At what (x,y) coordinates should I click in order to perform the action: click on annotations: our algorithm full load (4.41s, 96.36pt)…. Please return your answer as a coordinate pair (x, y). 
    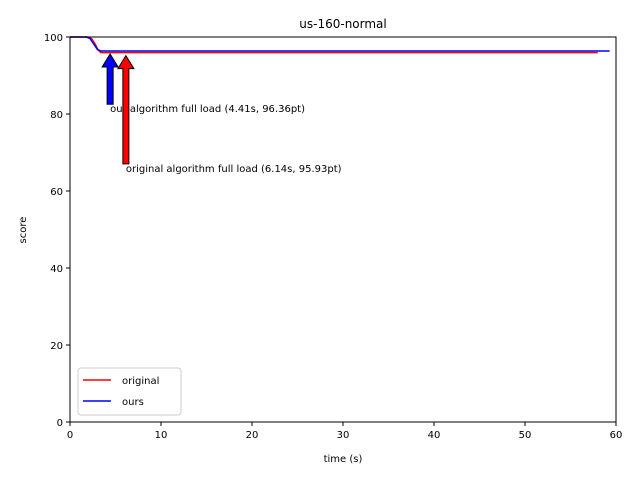
    Looking at the image, I should click on (221, 114).